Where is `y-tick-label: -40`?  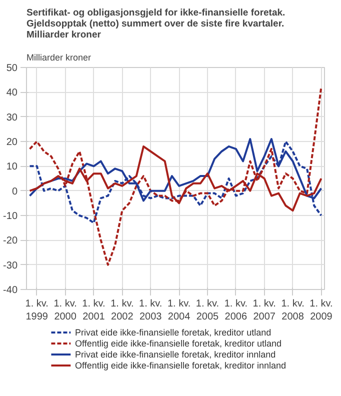 y-tick-label: -40 is located at coordinates (10, 290).